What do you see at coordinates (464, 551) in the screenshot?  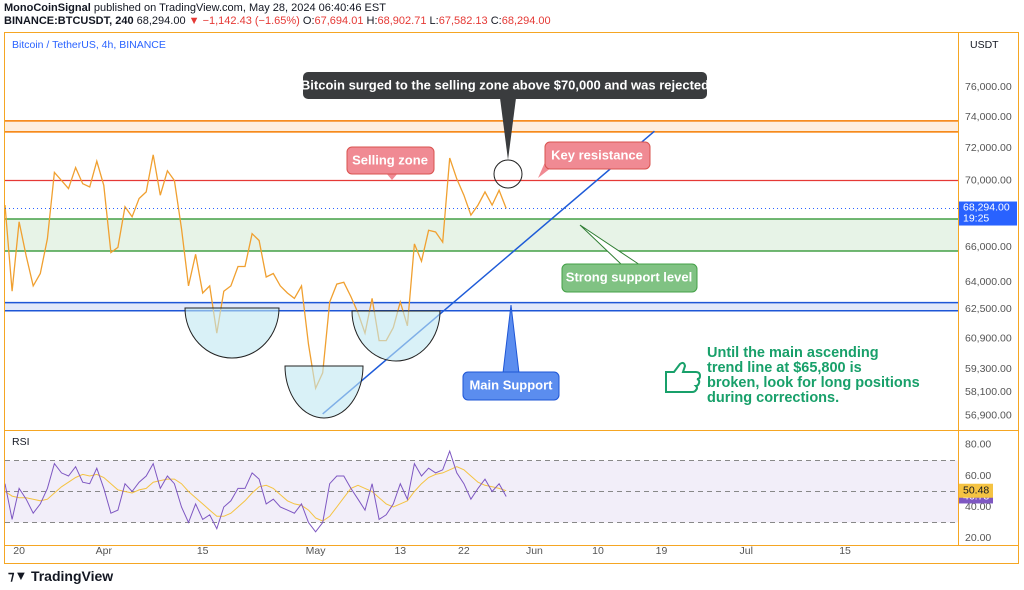 I see `x-tick-label: 22` at bounding box center [464, 551].